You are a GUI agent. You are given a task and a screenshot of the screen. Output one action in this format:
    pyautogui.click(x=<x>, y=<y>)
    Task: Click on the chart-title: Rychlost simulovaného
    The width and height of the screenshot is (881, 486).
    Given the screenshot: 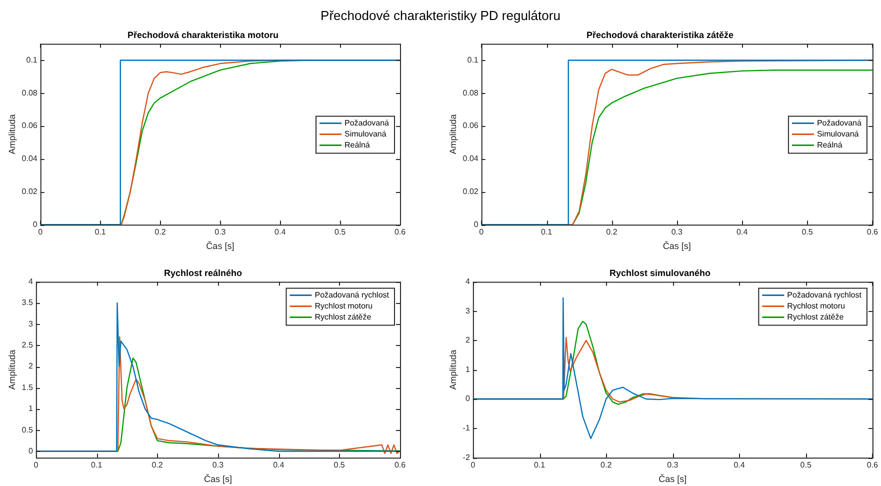 What is the action you would take?
    pyautogui.click(x=660, y=273)
    